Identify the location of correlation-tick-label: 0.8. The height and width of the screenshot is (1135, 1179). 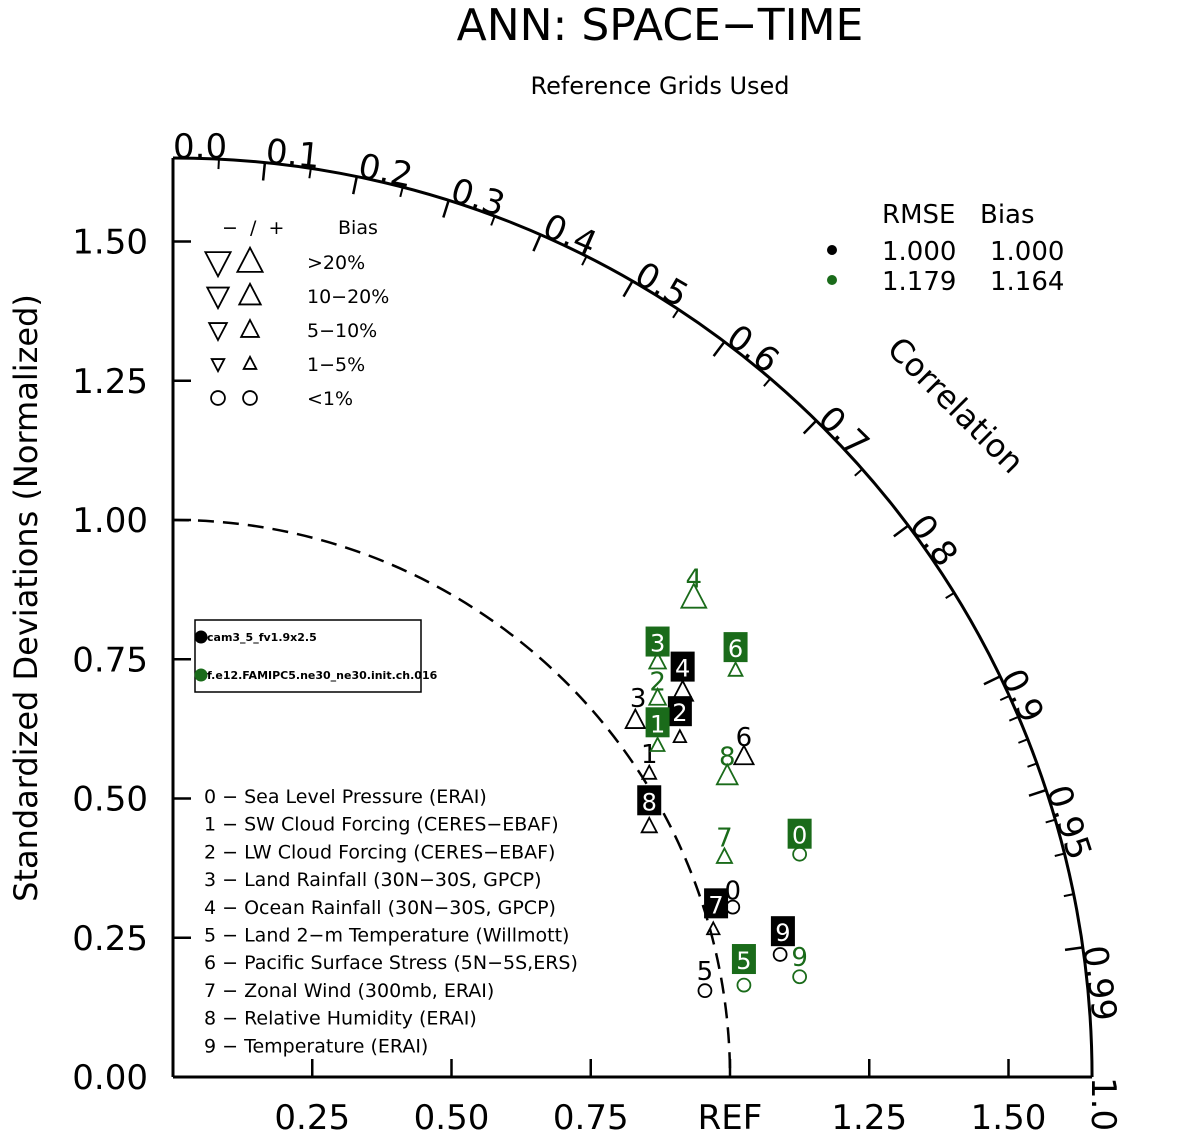
(933, 540).